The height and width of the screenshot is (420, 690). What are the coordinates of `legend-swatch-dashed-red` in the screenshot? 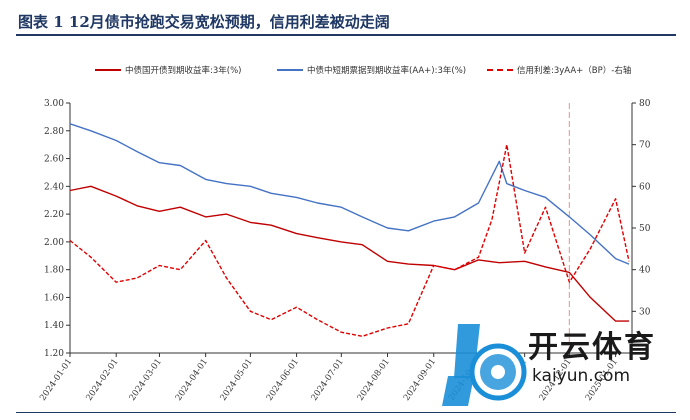 It's located at (500, 70).